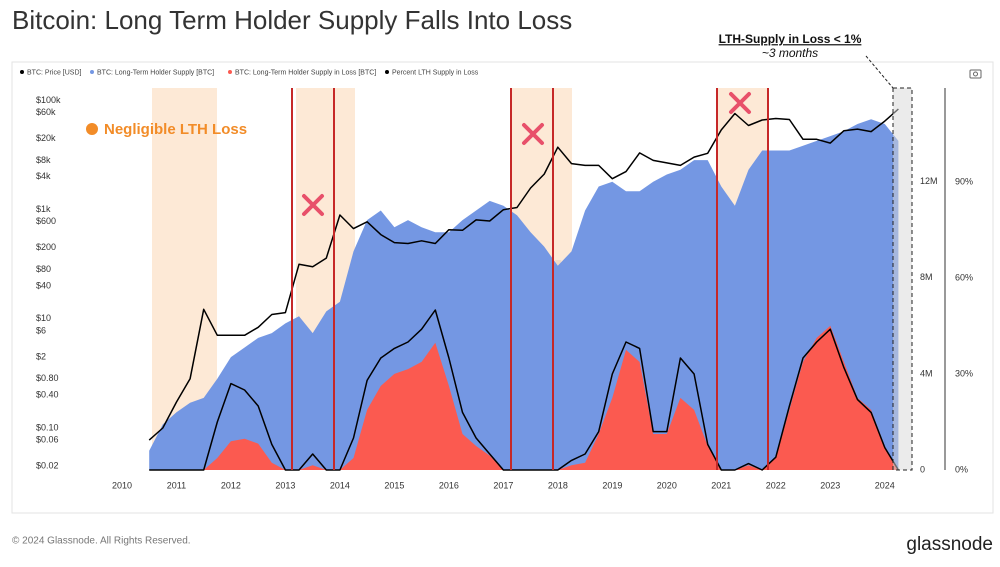 The image size is (1000, 567). Describe the element at coordinates (43, 160) in the screenshot. I see `y-tick-label: $8k` at that location.